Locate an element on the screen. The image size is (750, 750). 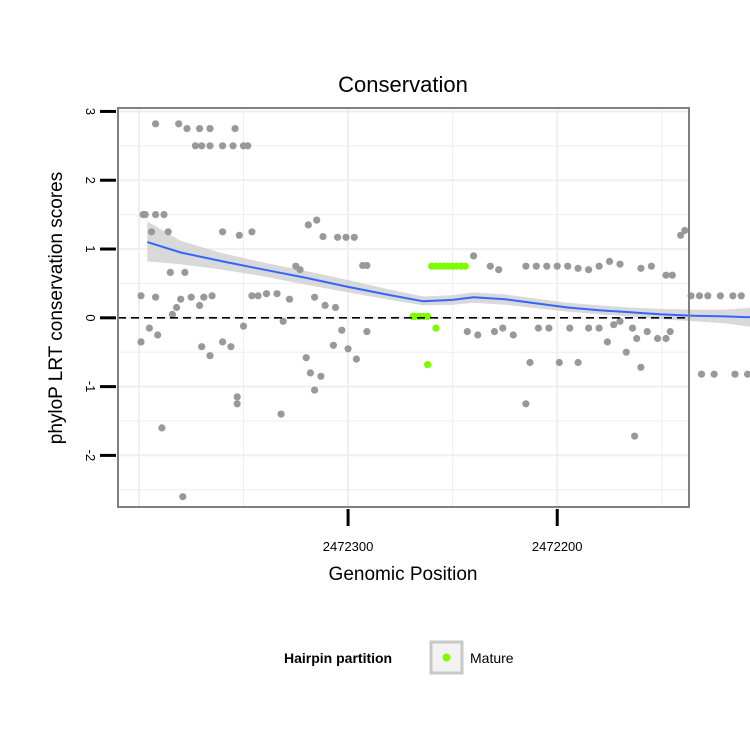
legend: Hairpin partition Mature is located at coordinates (399, 657).